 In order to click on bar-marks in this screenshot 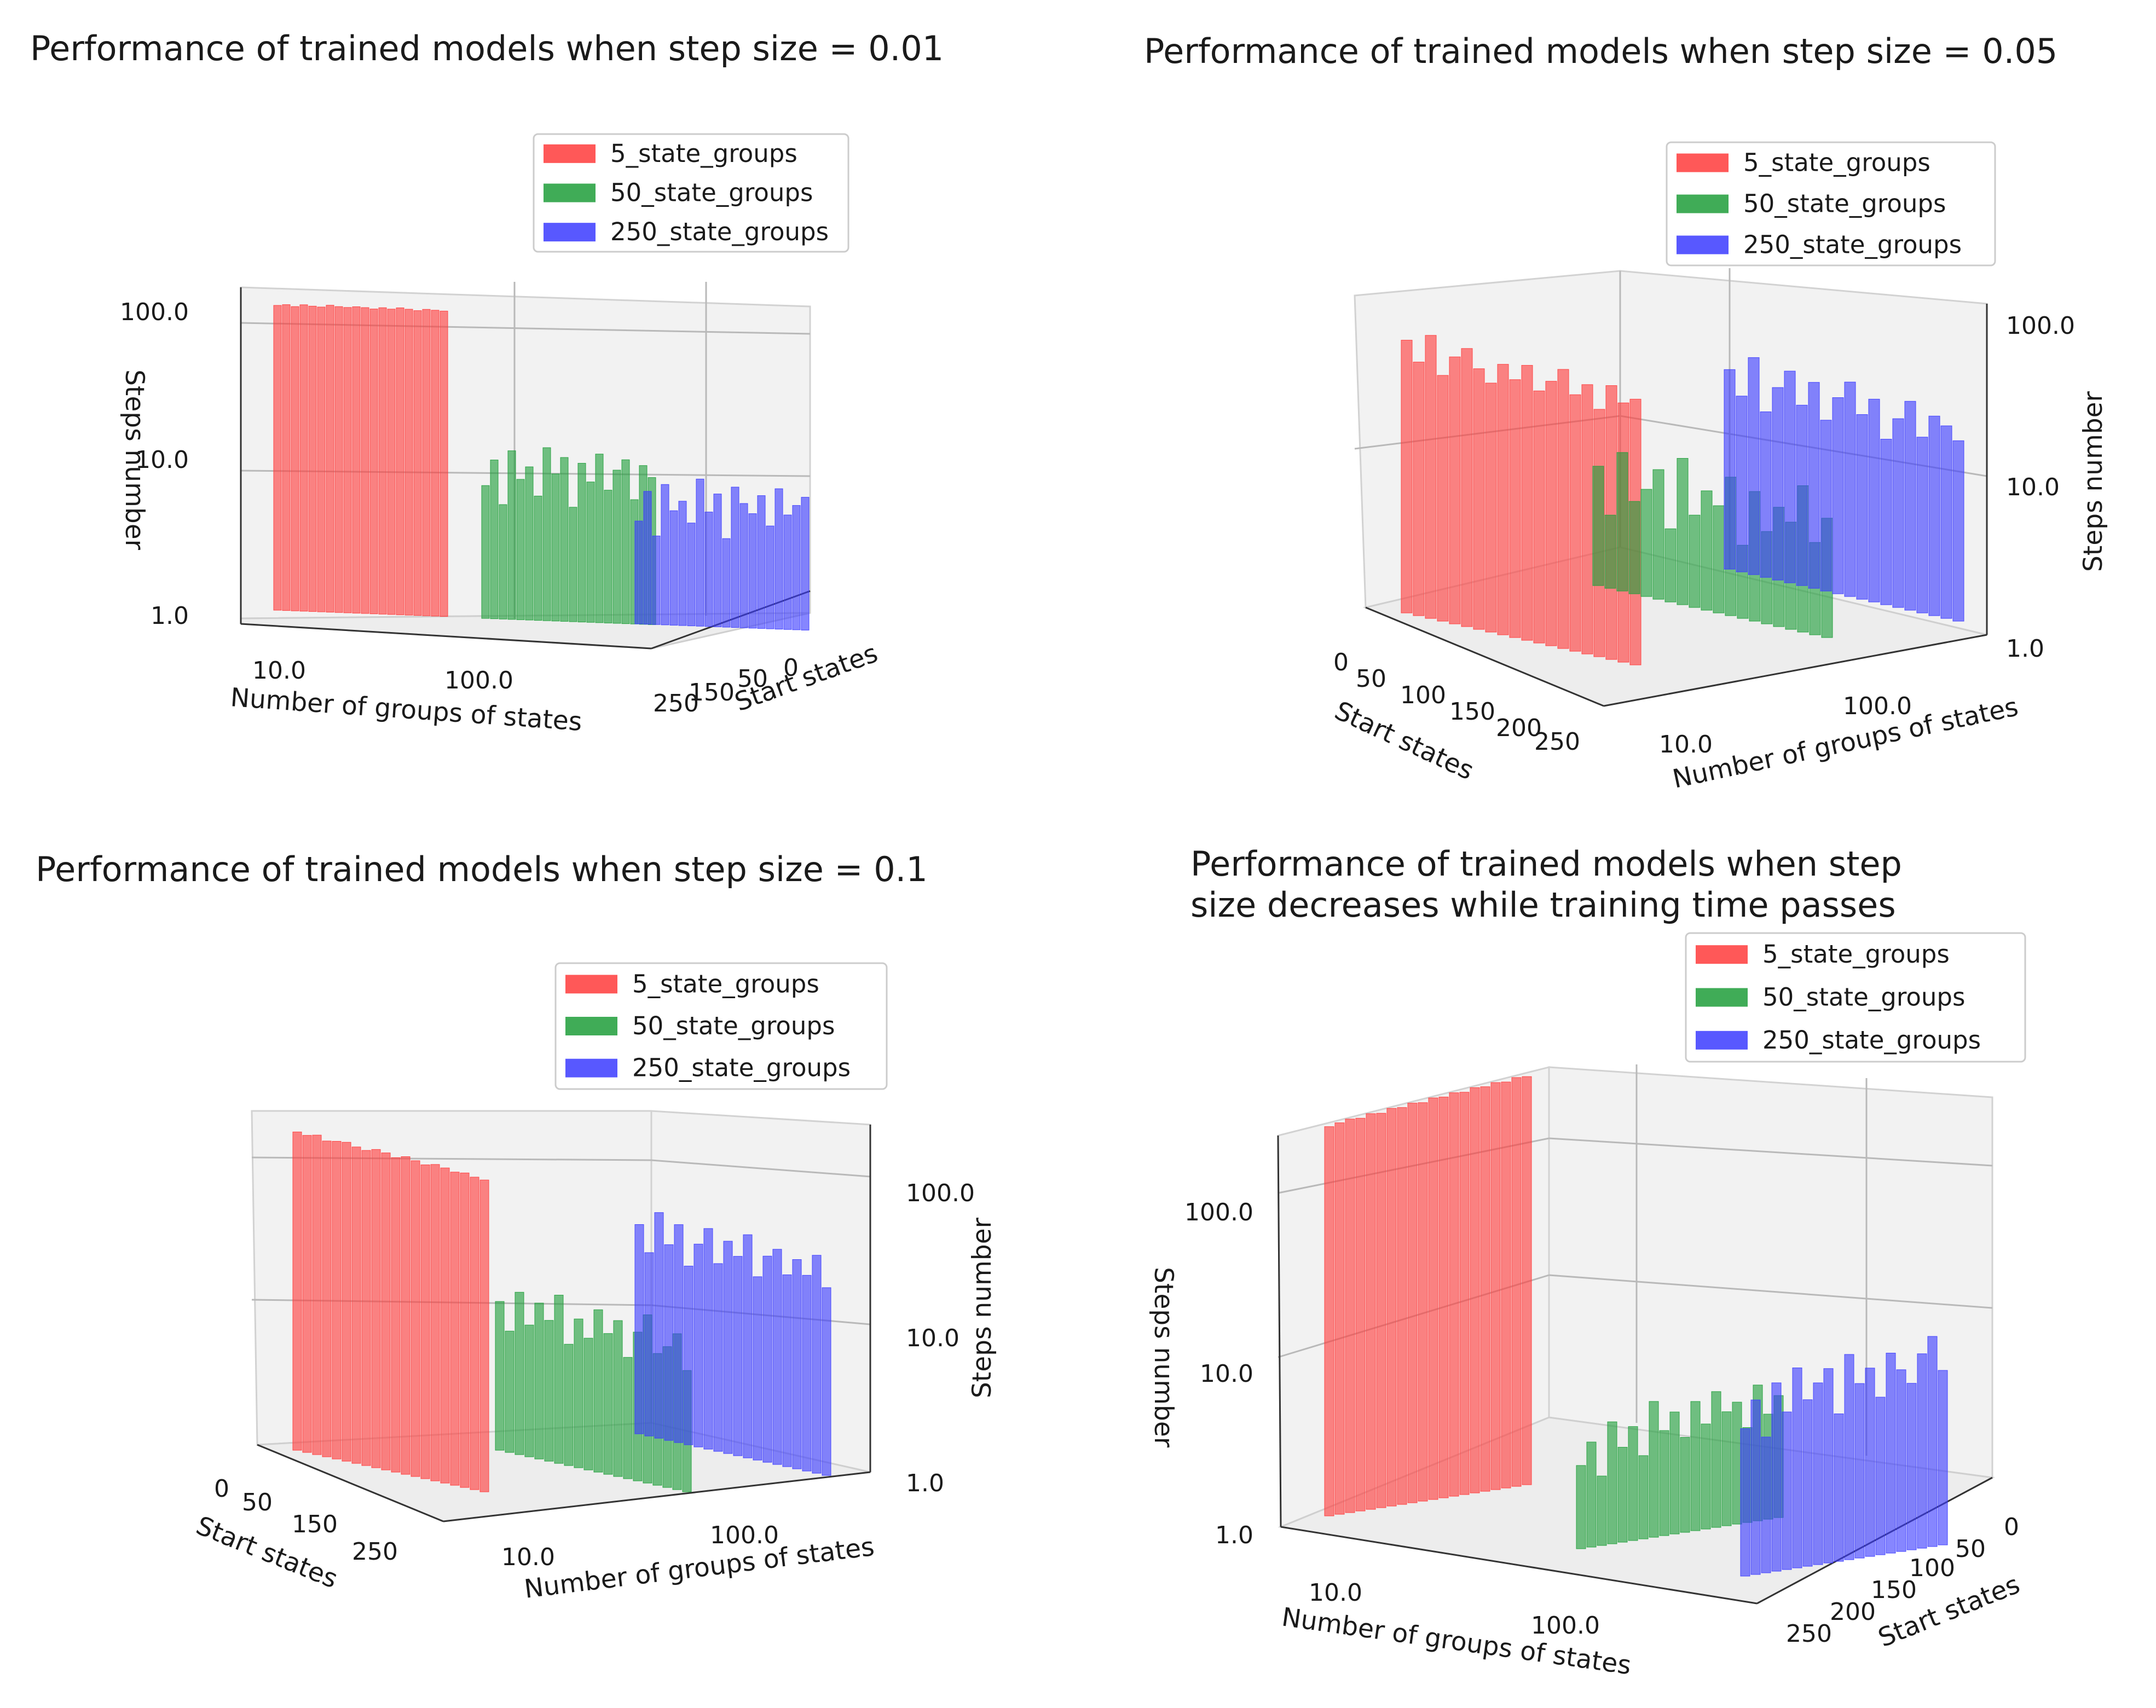, I will do `click(1682, 500)`.